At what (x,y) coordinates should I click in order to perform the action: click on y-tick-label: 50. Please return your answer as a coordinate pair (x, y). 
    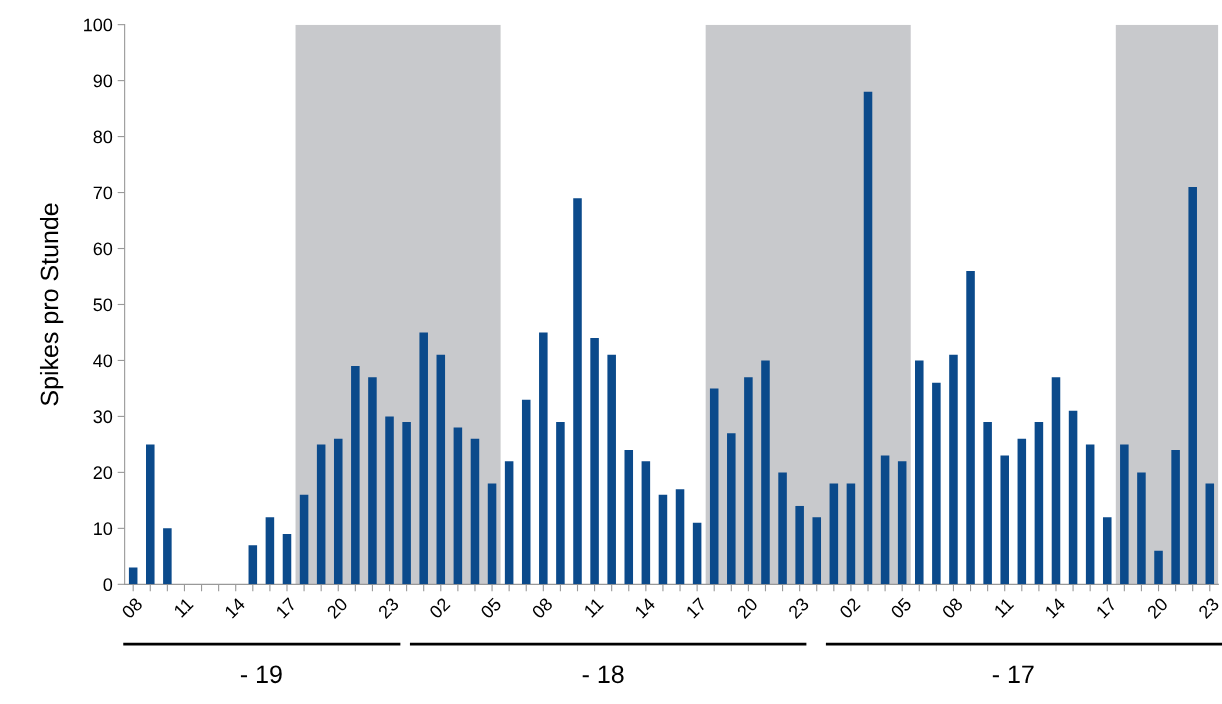
    Looking at the image, I should click on (103, 305).